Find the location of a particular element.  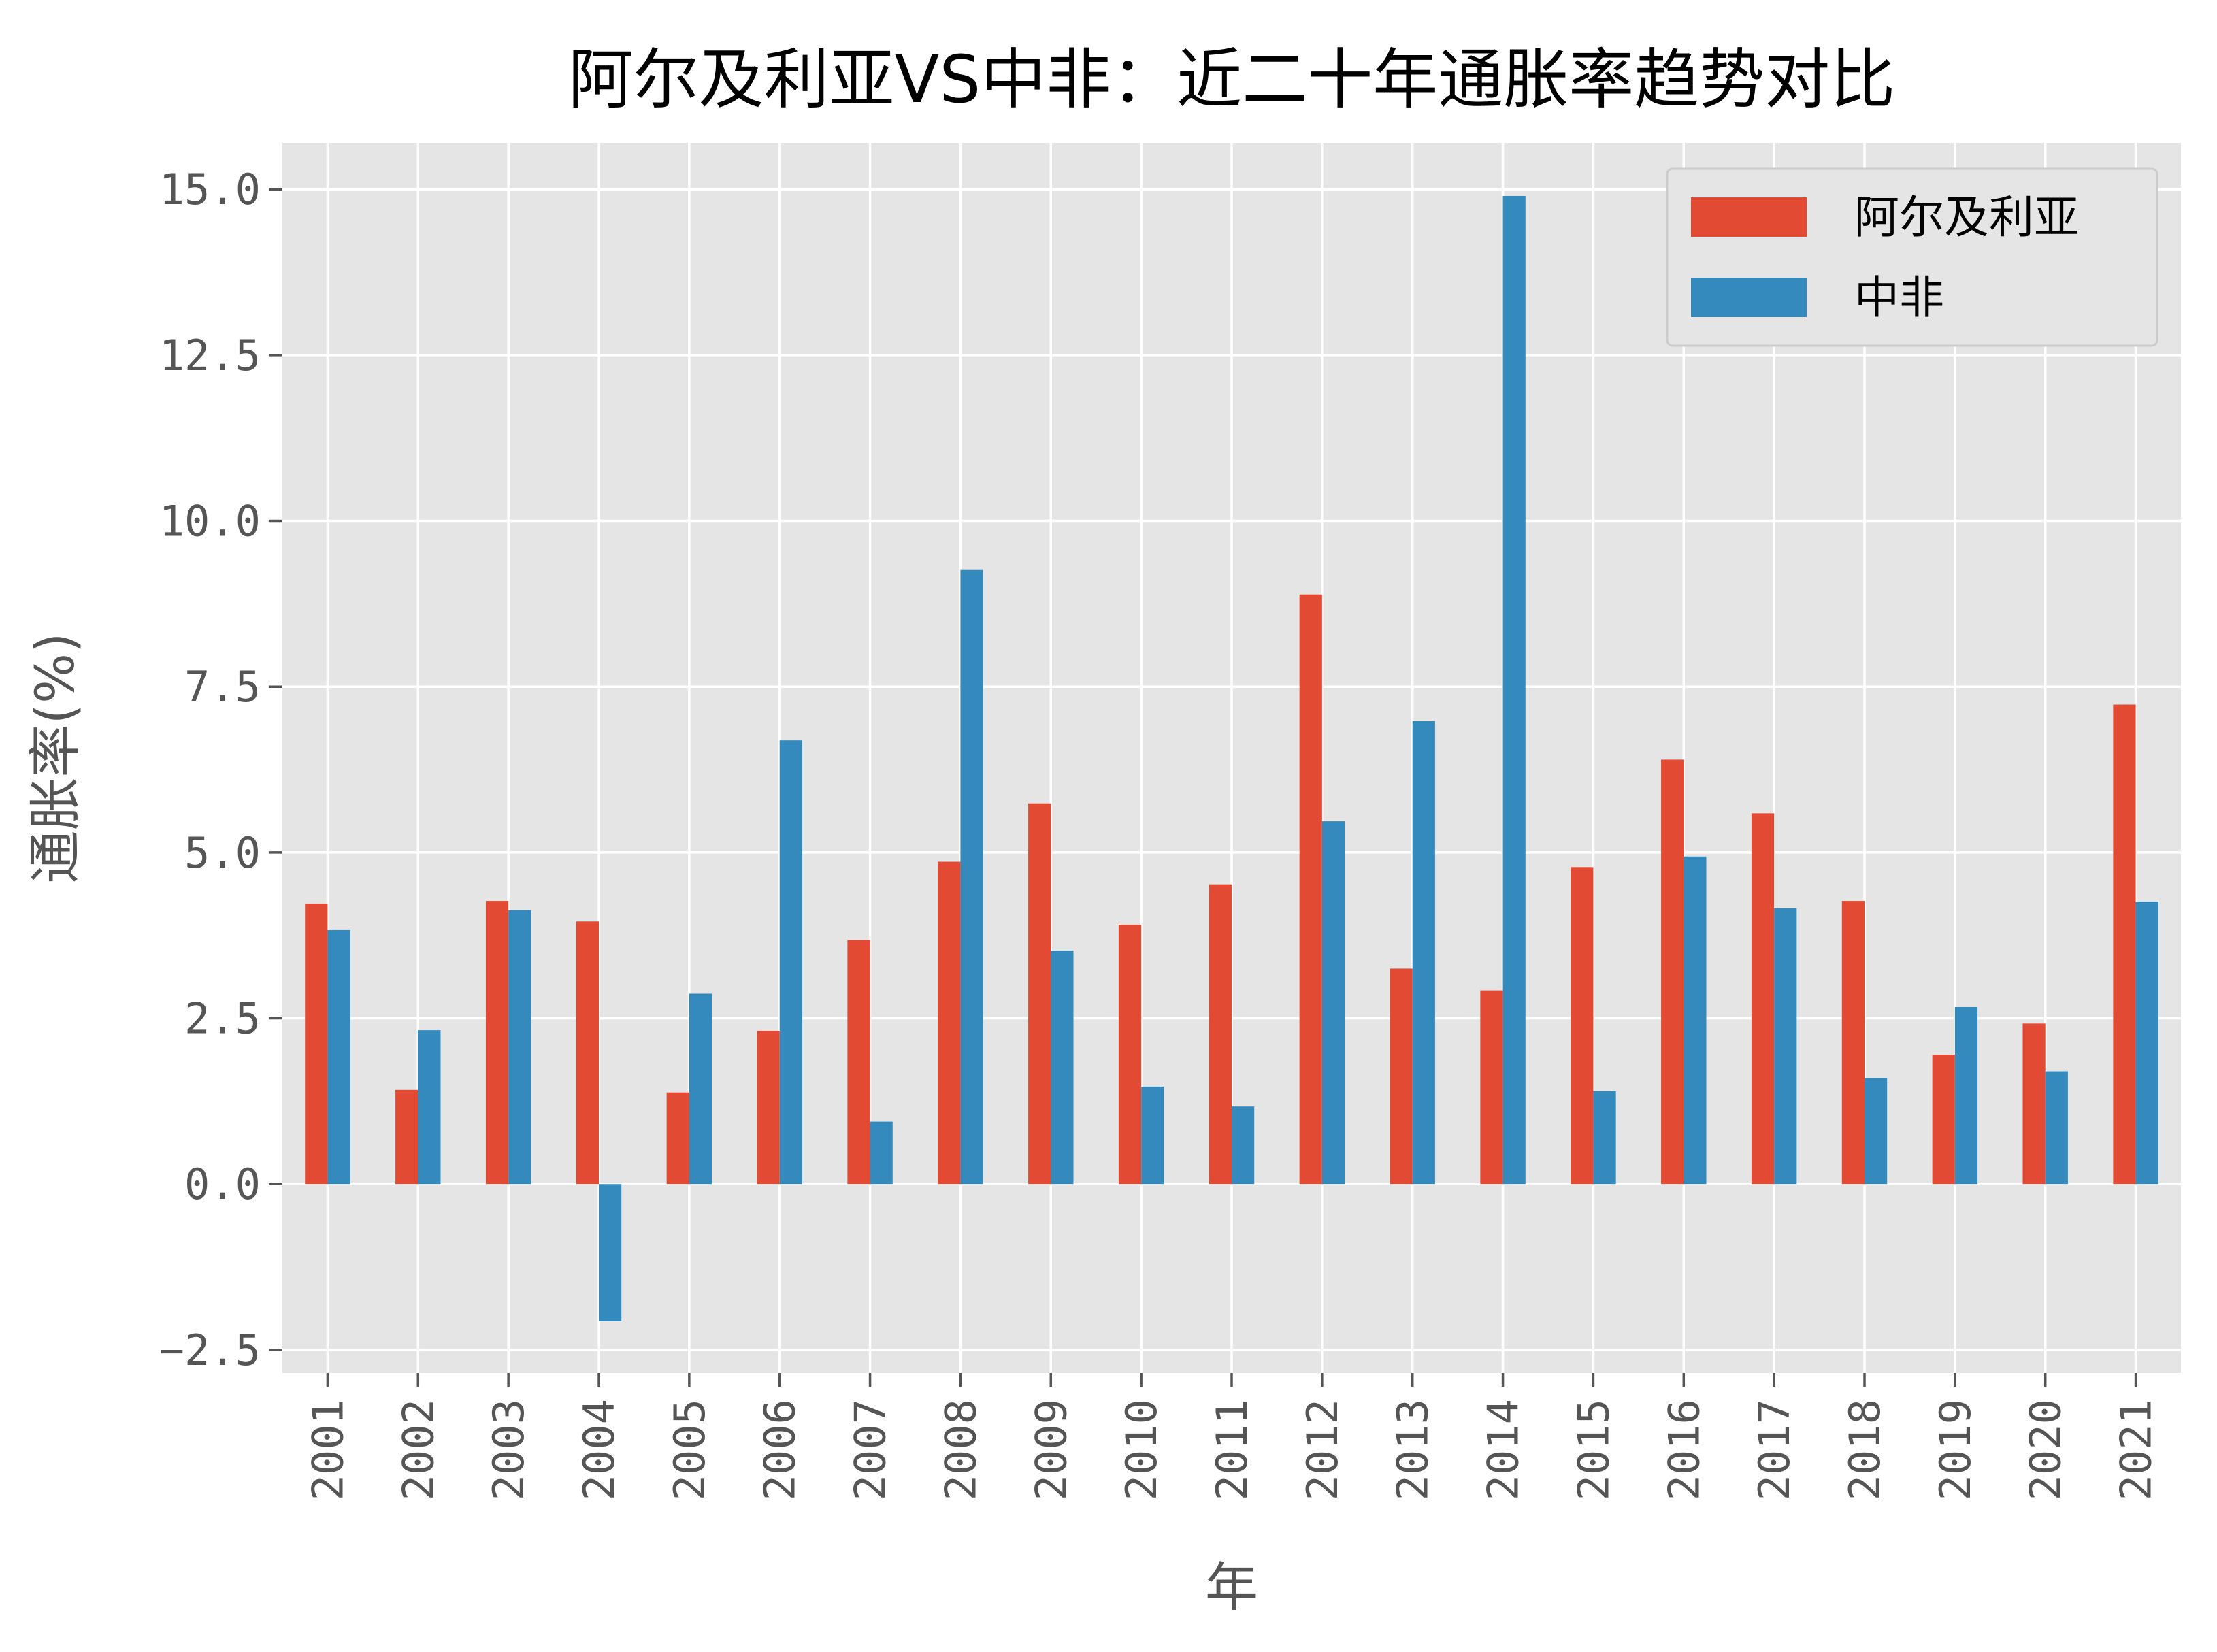

x-tick-label: 2008 is located at coordinates (960, 1449).